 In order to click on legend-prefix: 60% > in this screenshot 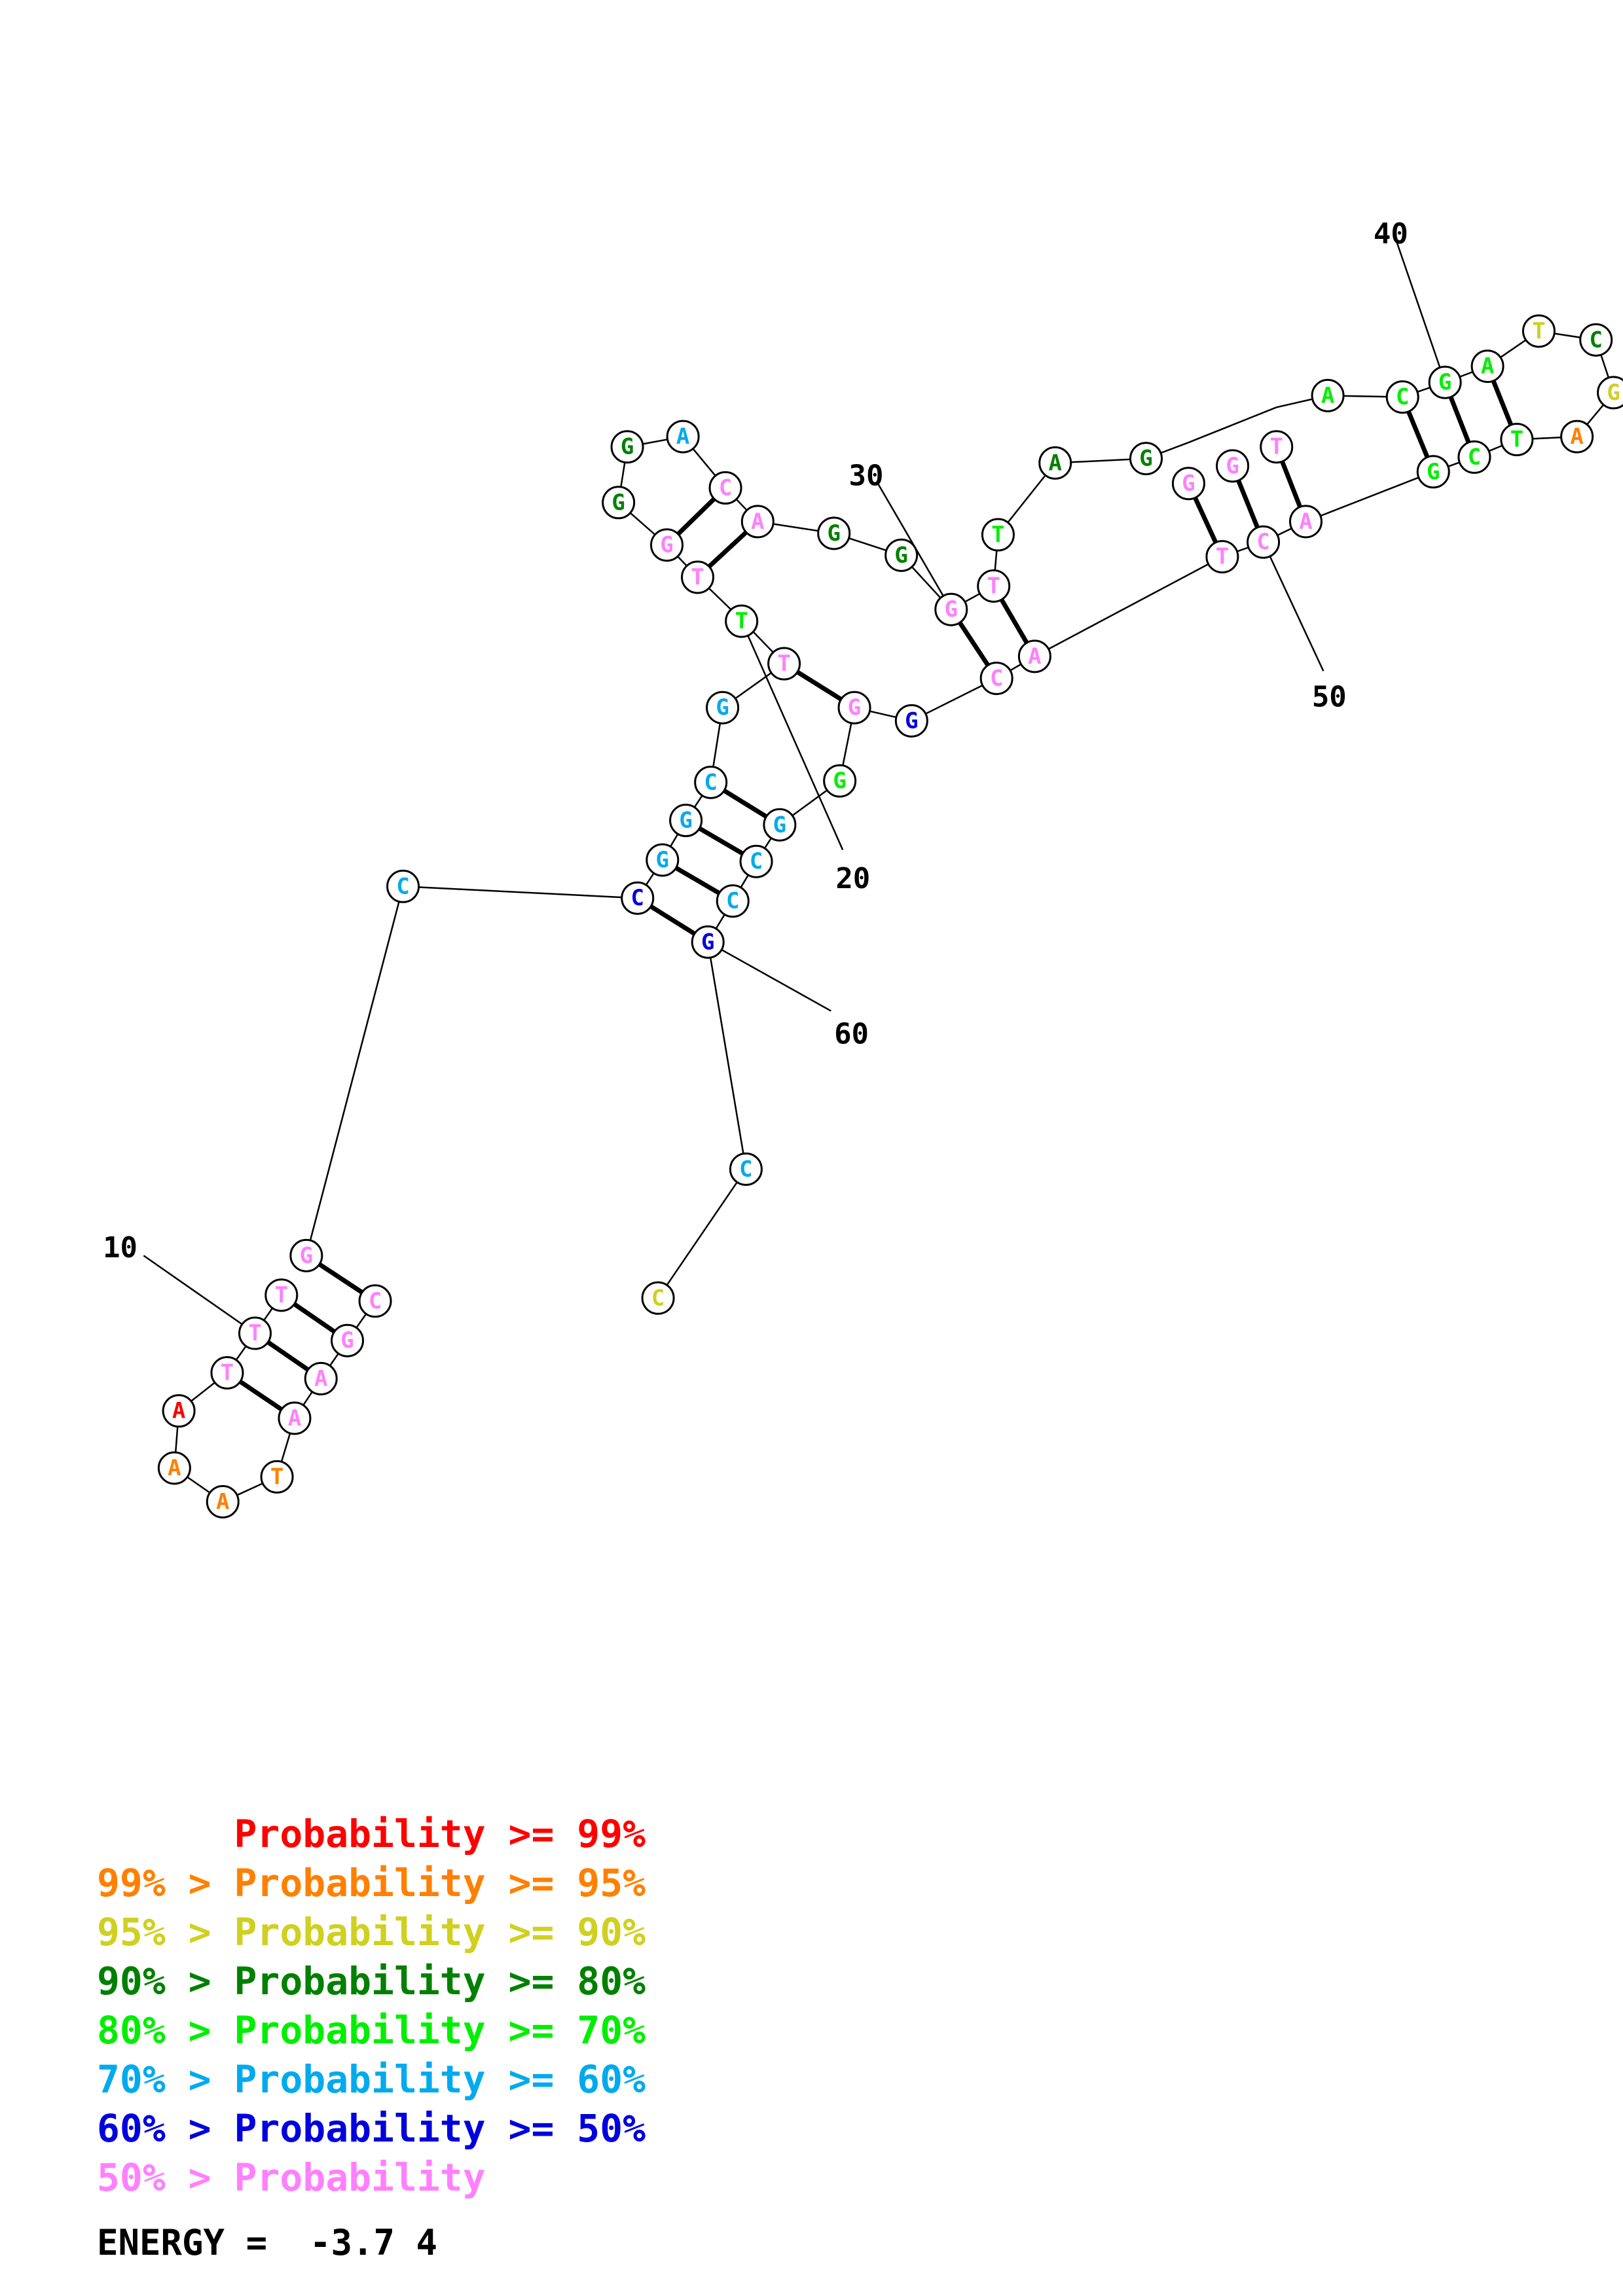, I will do `click(165, 2128)`.